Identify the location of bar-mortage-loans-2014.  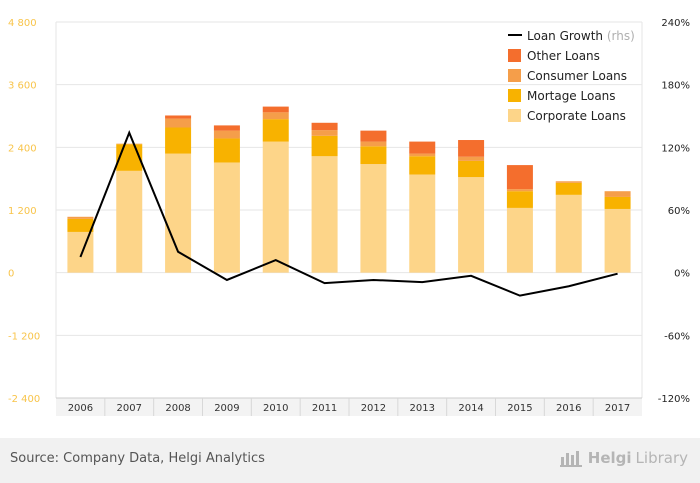
(471, 169).